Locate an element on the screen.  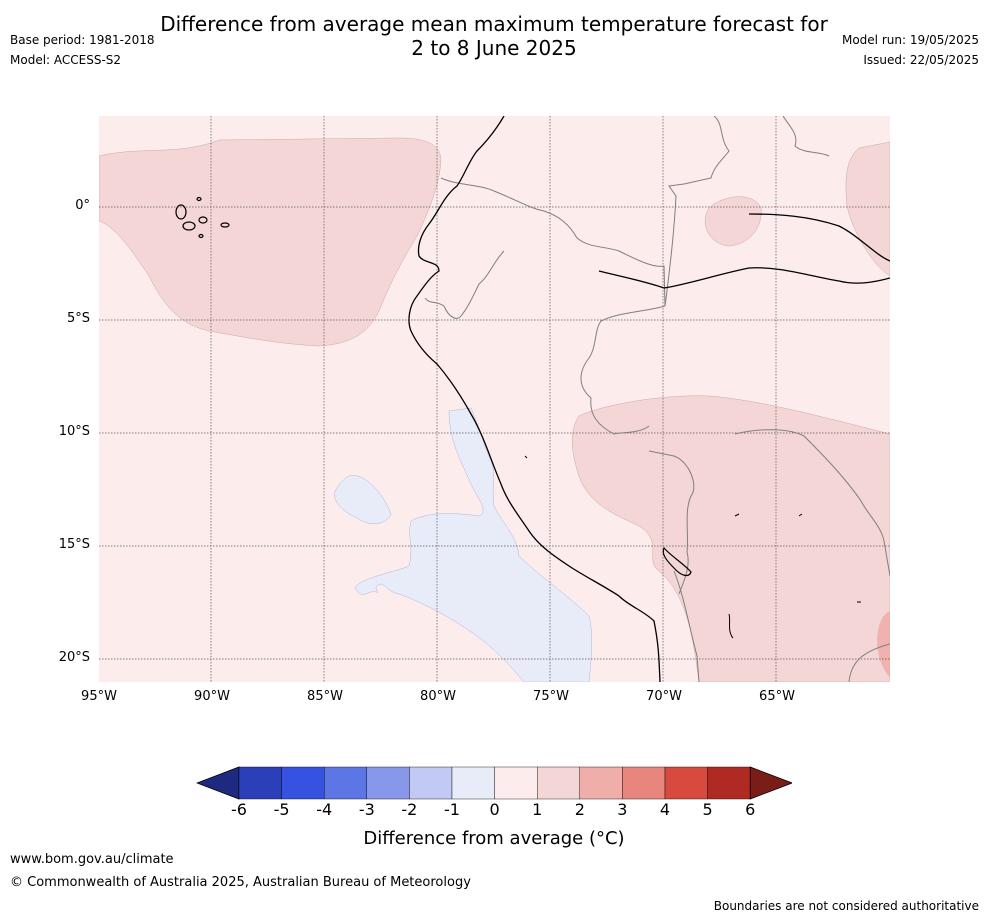
colorbar-tick-label: 0 is located at coordinates (494, 809).